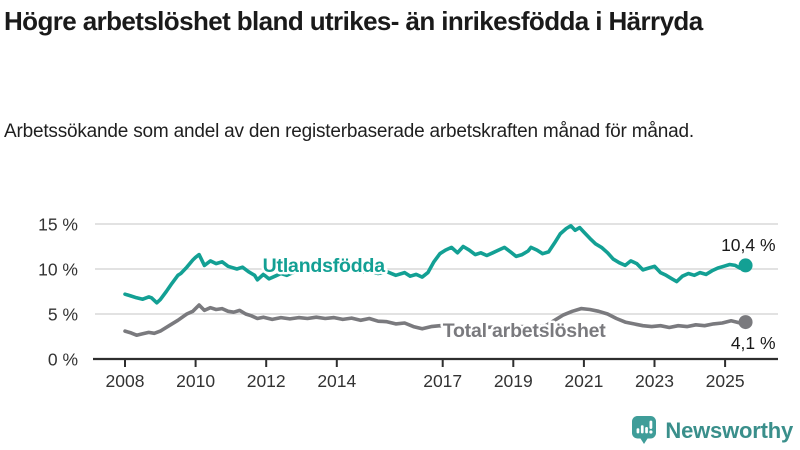  What do you see at coordinates (195, 381) in the screenshot?
I see `x-tick-label: 2010` at bounding box center [195, 381].